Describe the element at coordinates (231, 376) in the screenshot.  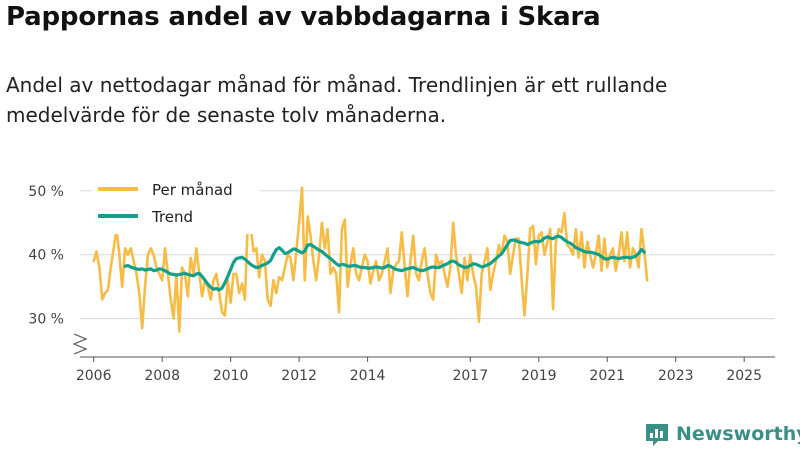
I see `x-tick-label: 2010` at that location.